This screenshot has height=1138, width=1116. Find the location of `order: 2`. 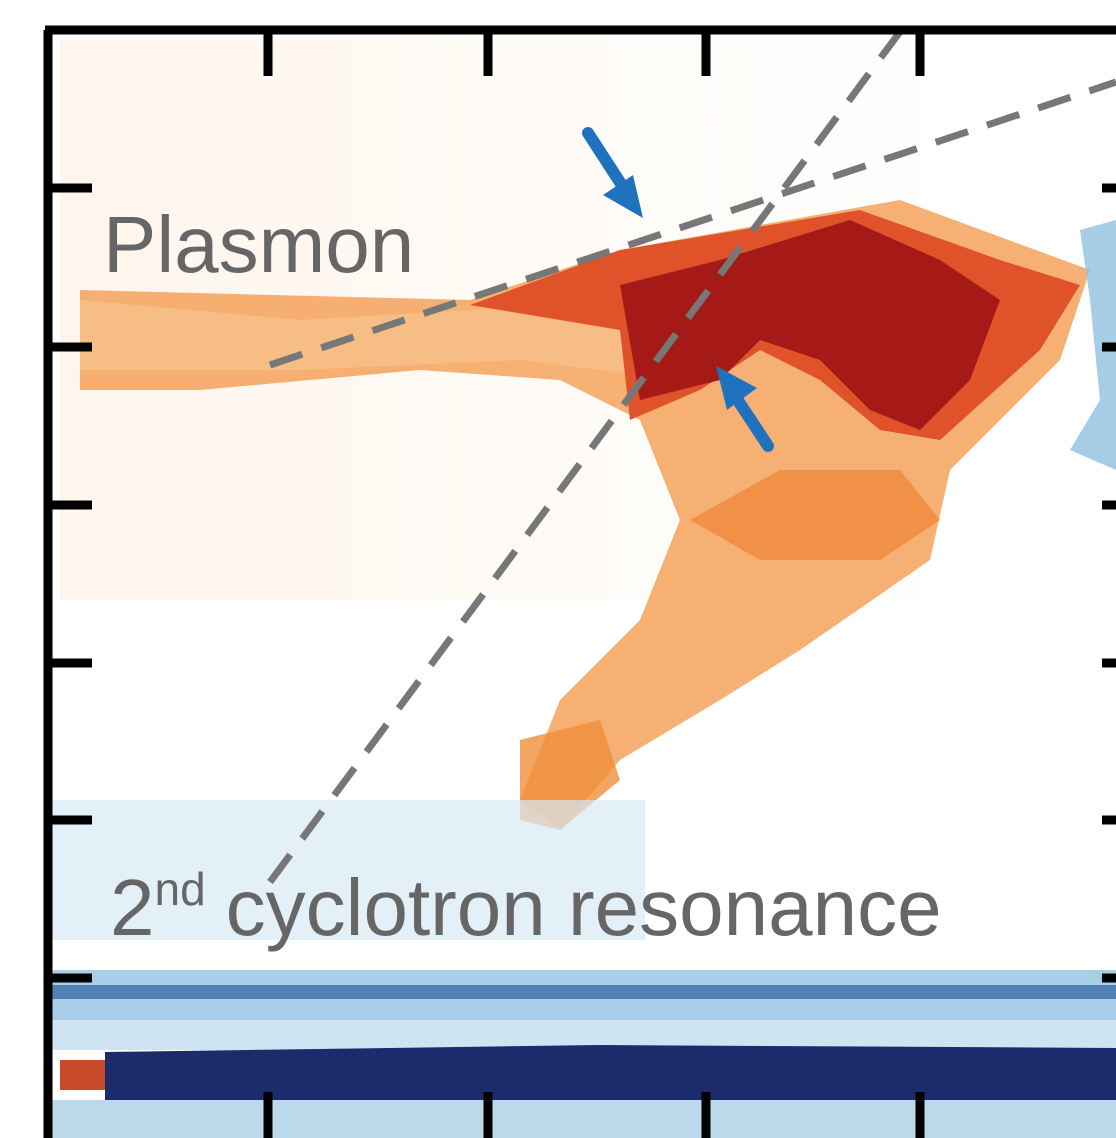

order: 2 is located at coordinates (132, 907).